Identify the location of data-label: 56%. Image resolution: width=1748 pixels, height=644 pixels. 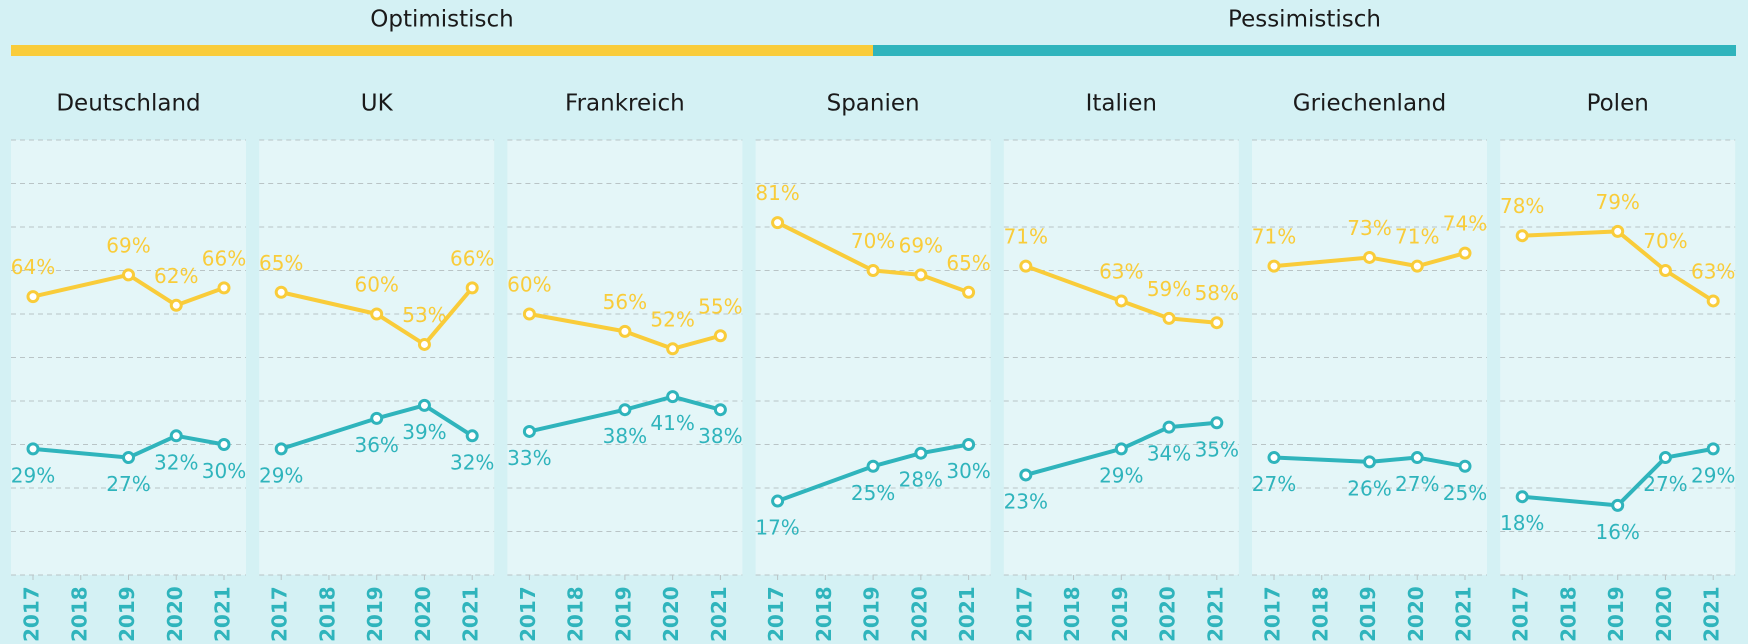
(625, 302).